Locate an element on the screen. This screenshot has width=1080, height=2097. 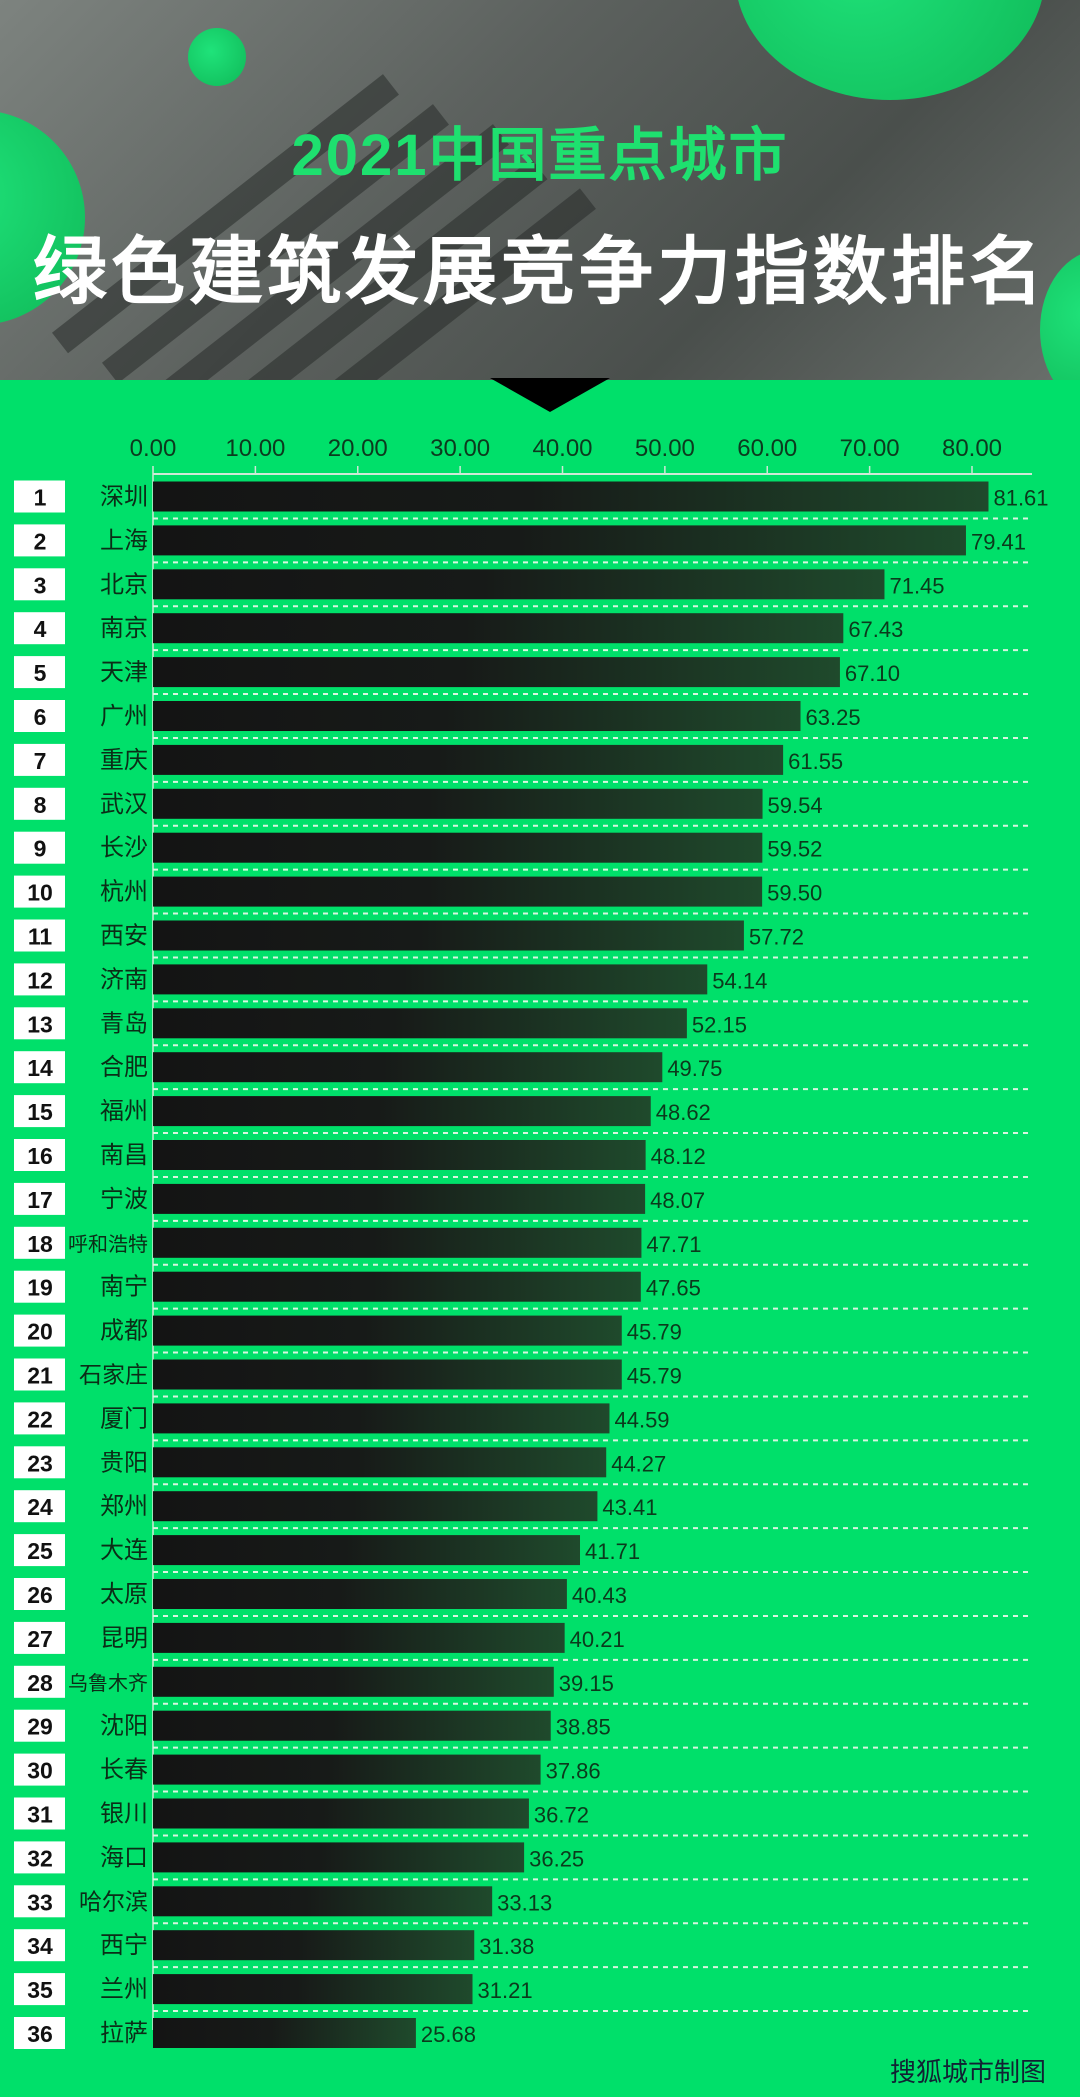
city-label: 长春 is located at coordinates (124, 1770).